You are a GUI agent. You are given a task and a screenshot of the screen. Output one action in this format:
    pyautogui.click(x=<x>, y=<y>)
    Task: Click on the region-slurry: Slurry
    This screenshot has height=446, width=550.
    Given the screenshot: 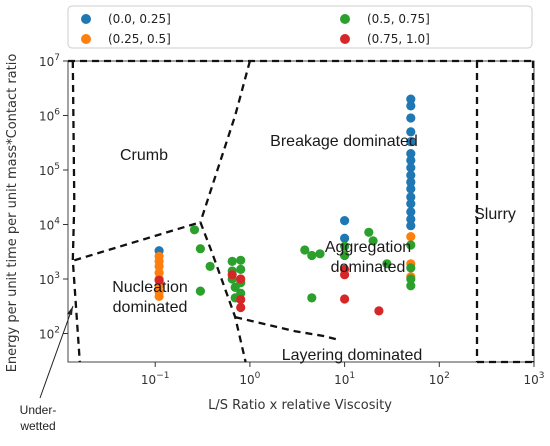 What is the action you would take?
    pyautogui.click(x=495, y=214)
    